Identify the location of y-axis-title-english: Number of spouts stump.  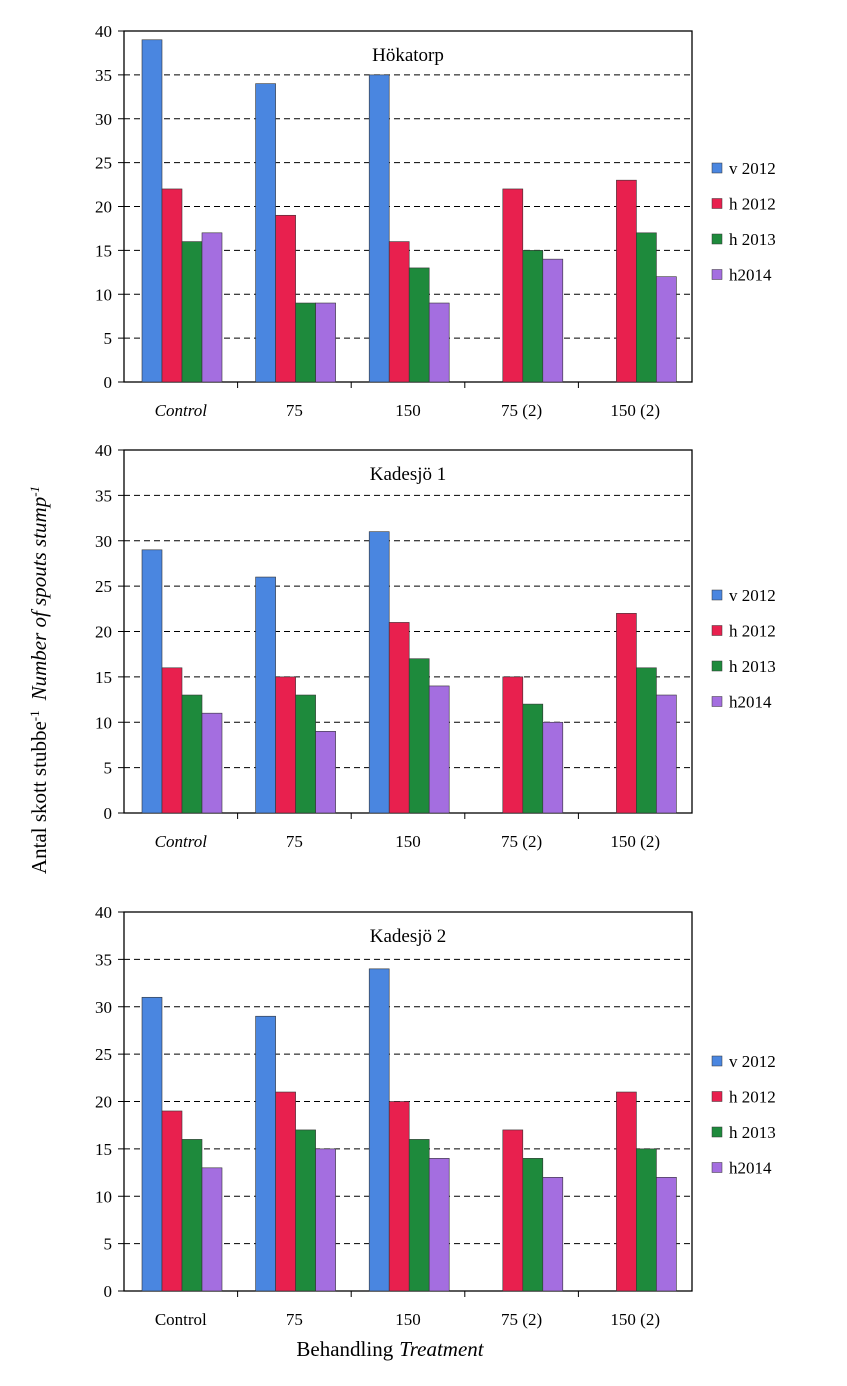
(39, 599).